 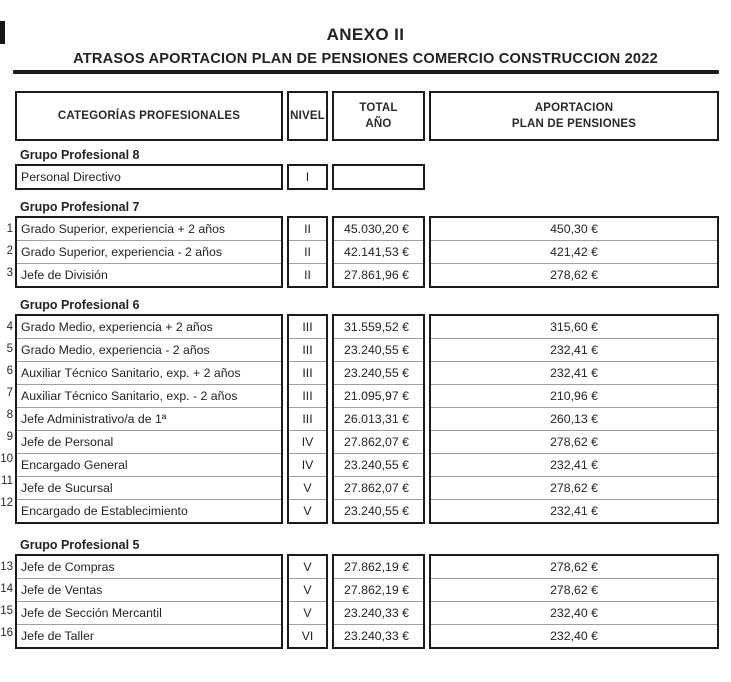 I want to click on total-cell: 21.095,97 €, so click(x=378, y=395).